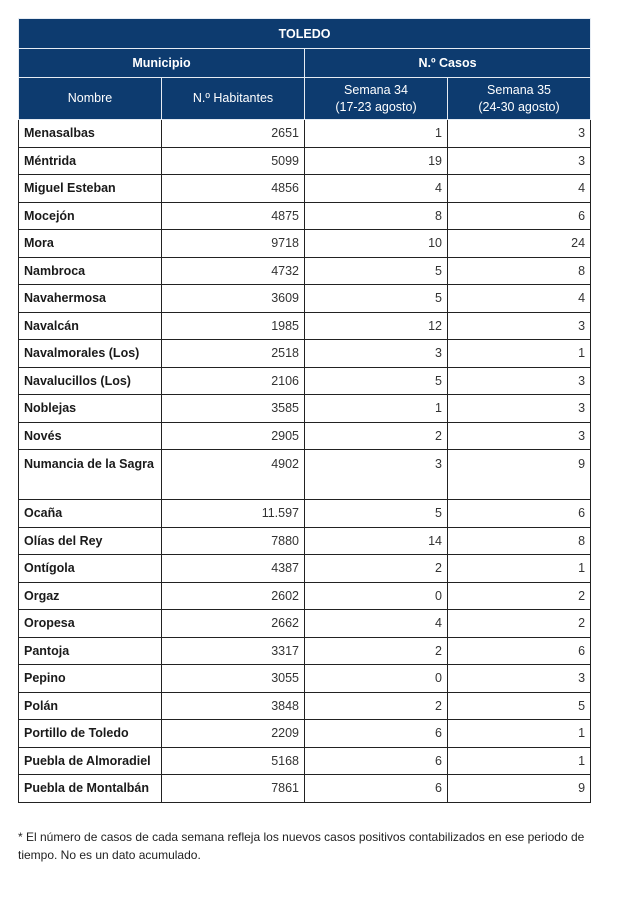 This screenshot has height=900, width=618. Describe the element at coordinates (233, 678) in the screenshot. I see `cell-habitantes: 3055` at that location.